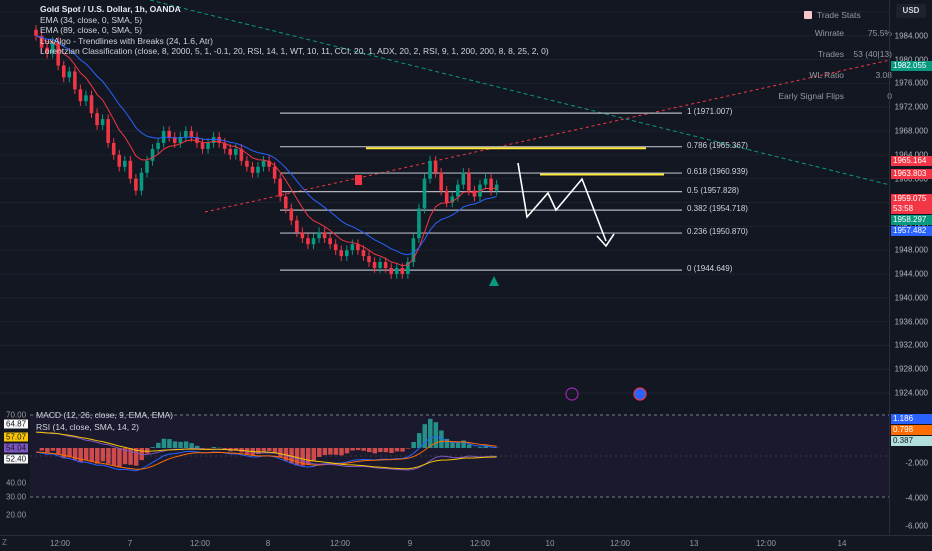  Describe the element at coordinates (294, 30) in the screenshot. I see `legend-ema-89: EMA (89, close, 0, SMA, 5)` at that location.